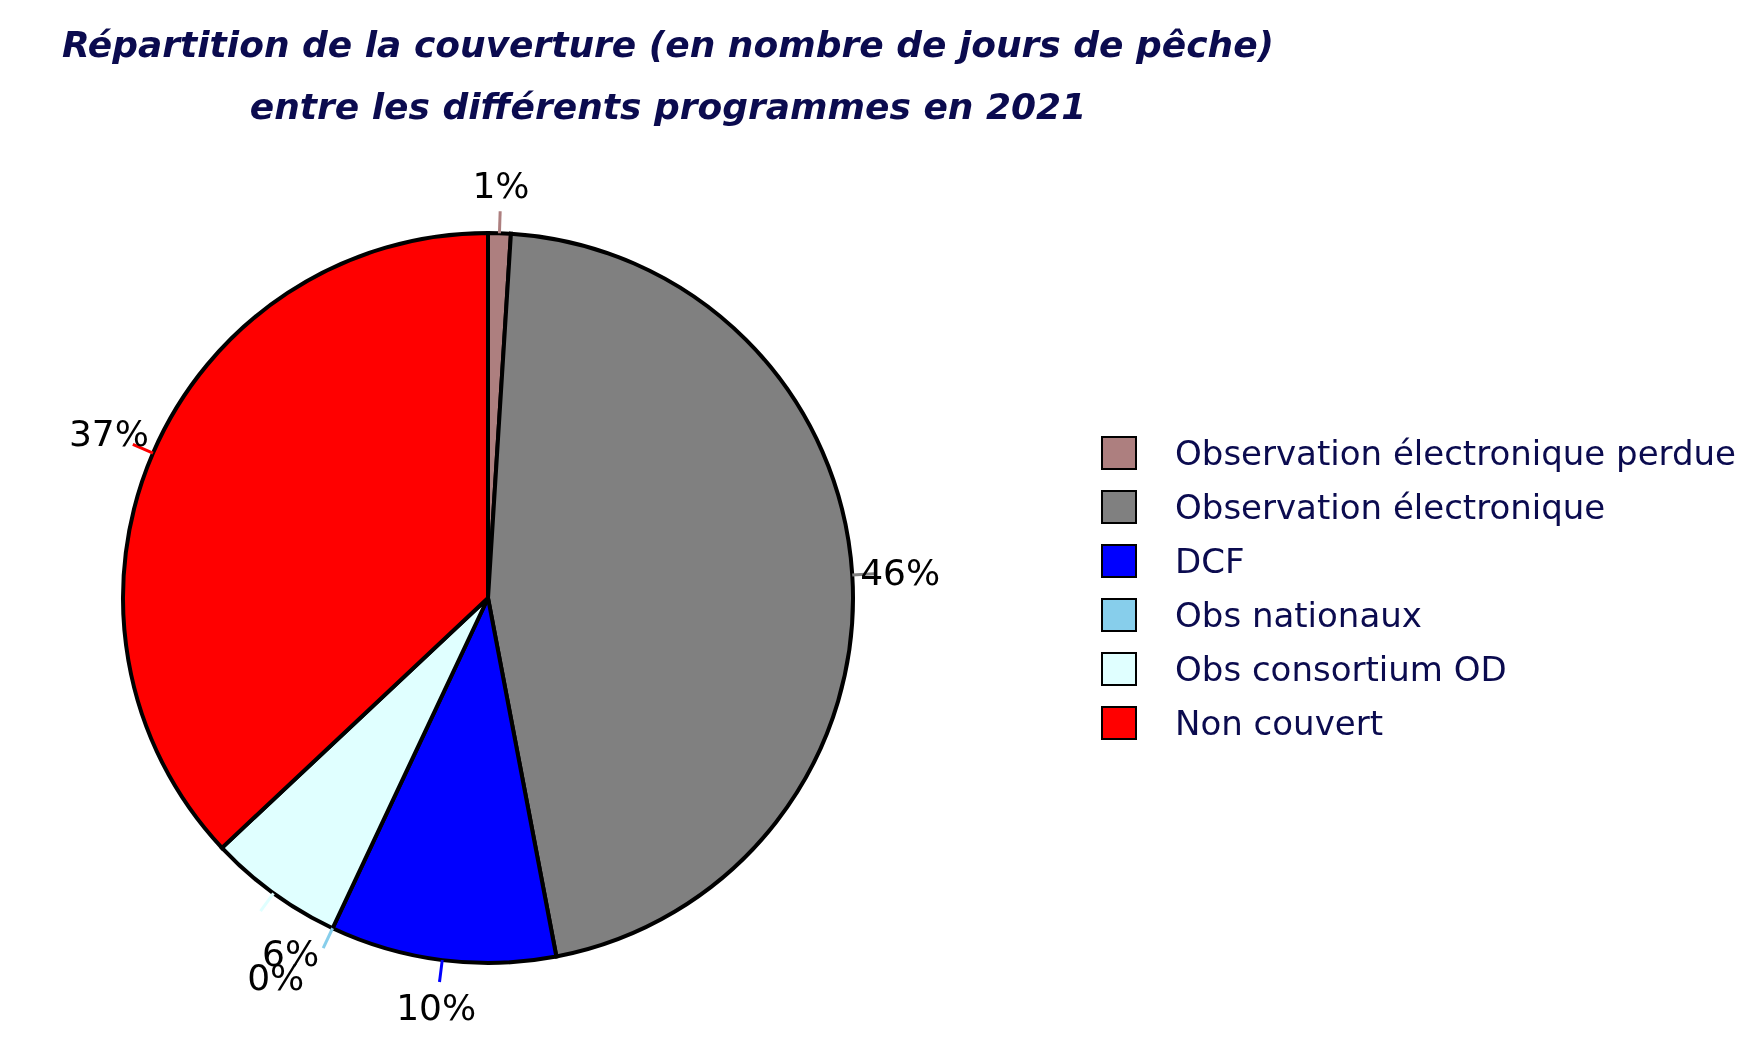  What do you see at coordinates (1210, 561) in the screenshot?
I see `legend-label: DCF` at bounding box center [1210, 561].